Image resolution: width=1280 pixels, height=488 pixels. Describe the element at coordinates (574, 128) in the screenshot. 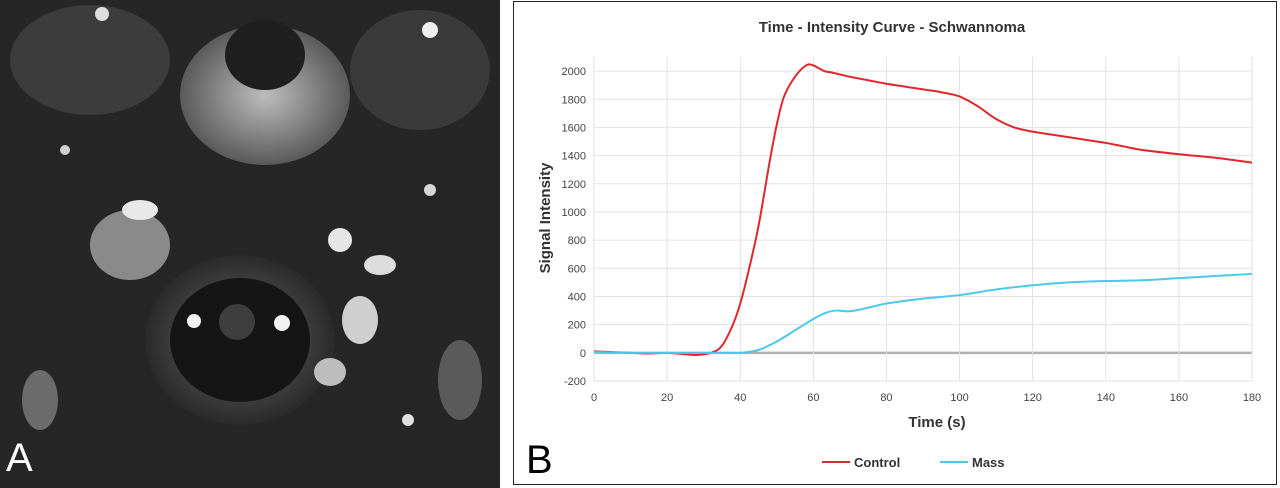

I see `y-tick-label: 1600` at that location.